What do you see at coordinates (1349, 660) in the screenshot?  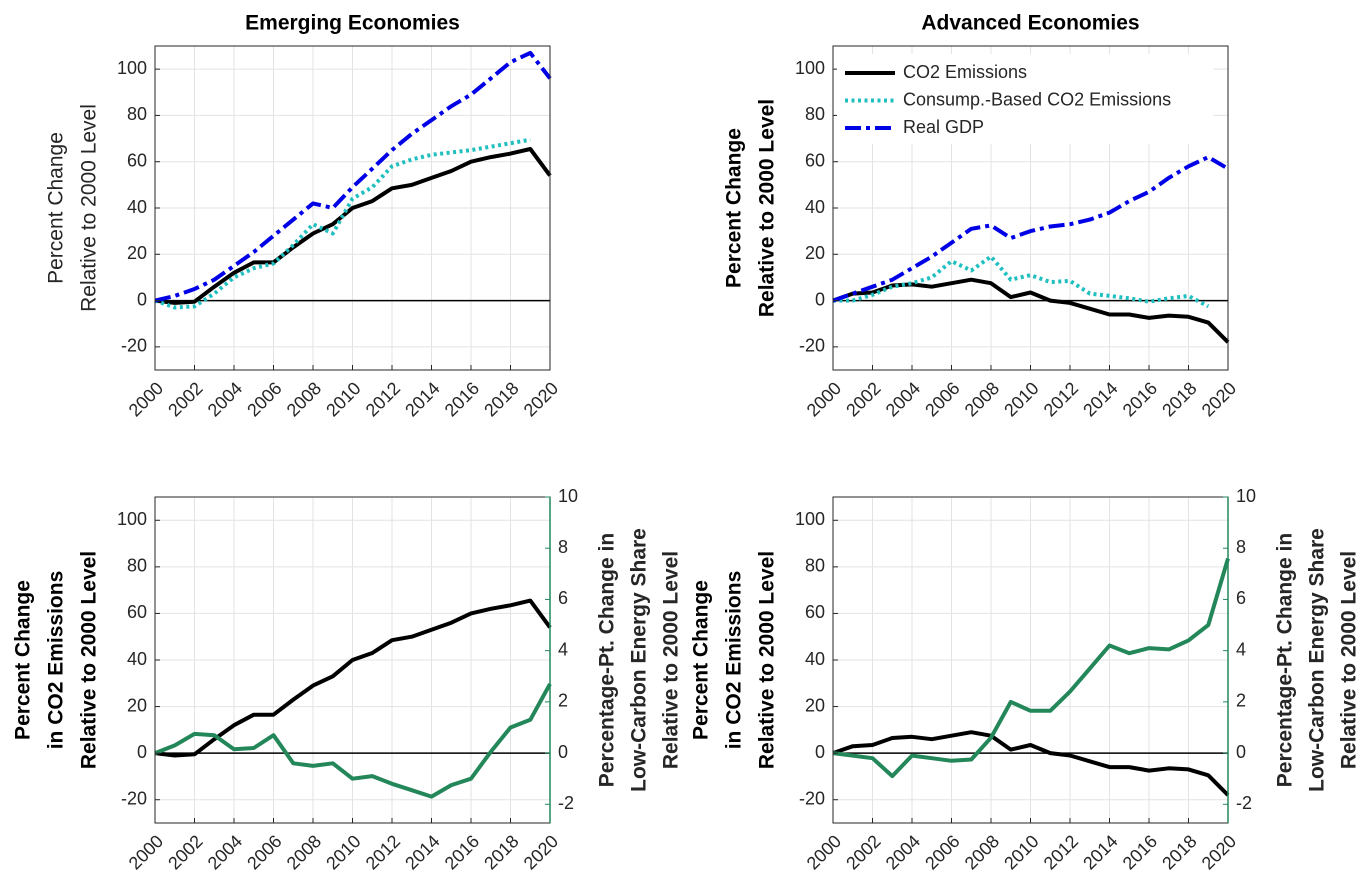 I see `y2-axis-label: Relative to 2000 Level` at bounding box center [1349, 660].